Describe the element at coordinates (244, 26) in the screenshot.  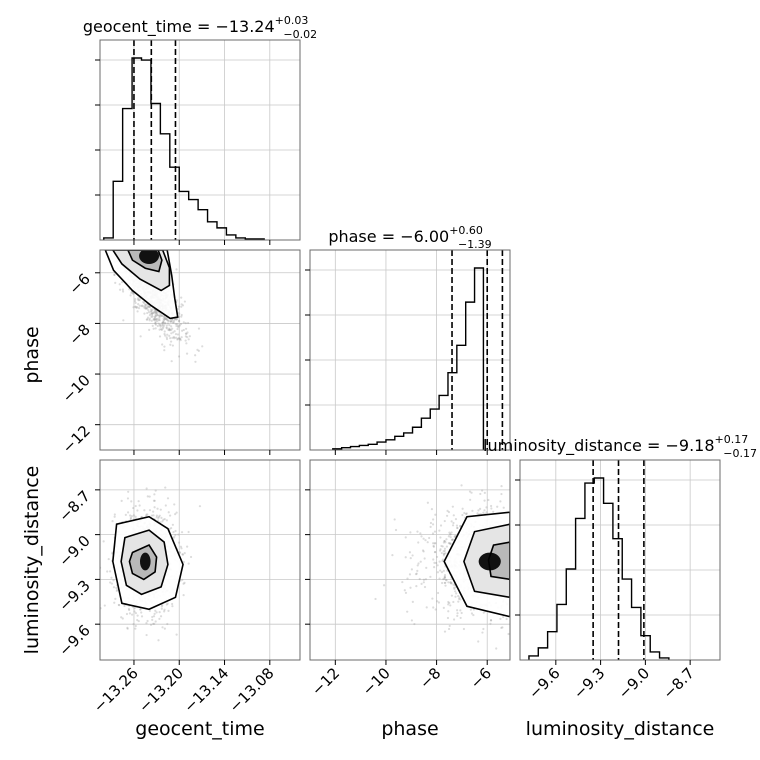
I see `title-geocent-time-median: −13.24` at that location.